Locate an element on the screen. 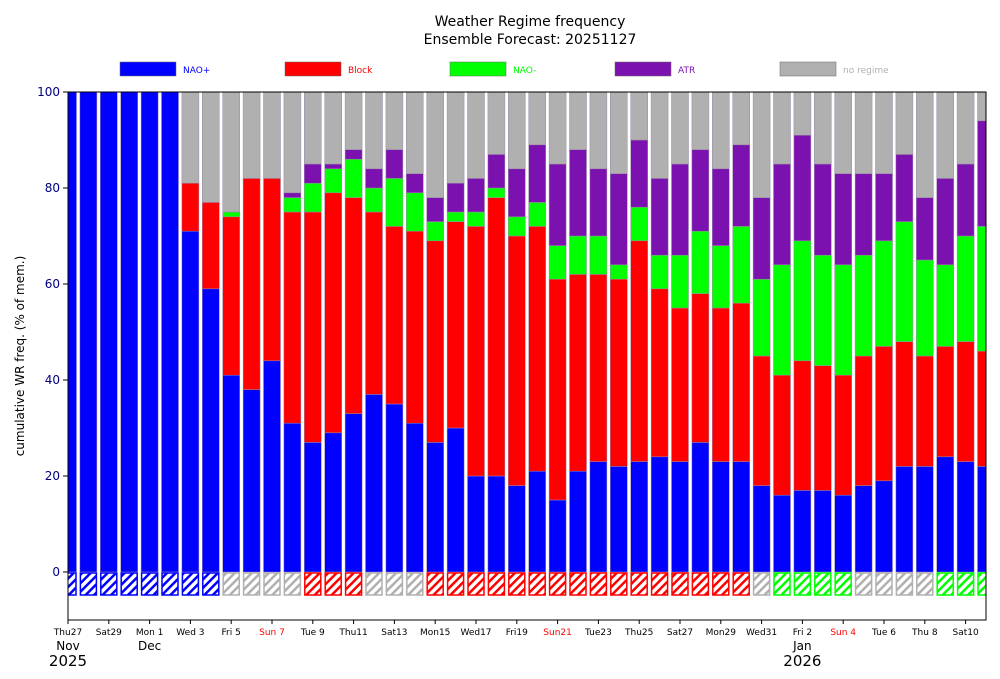 This screenshot has width=1000, height=679. x-tick-label: Thu25 is located at coordinates (638, 633).